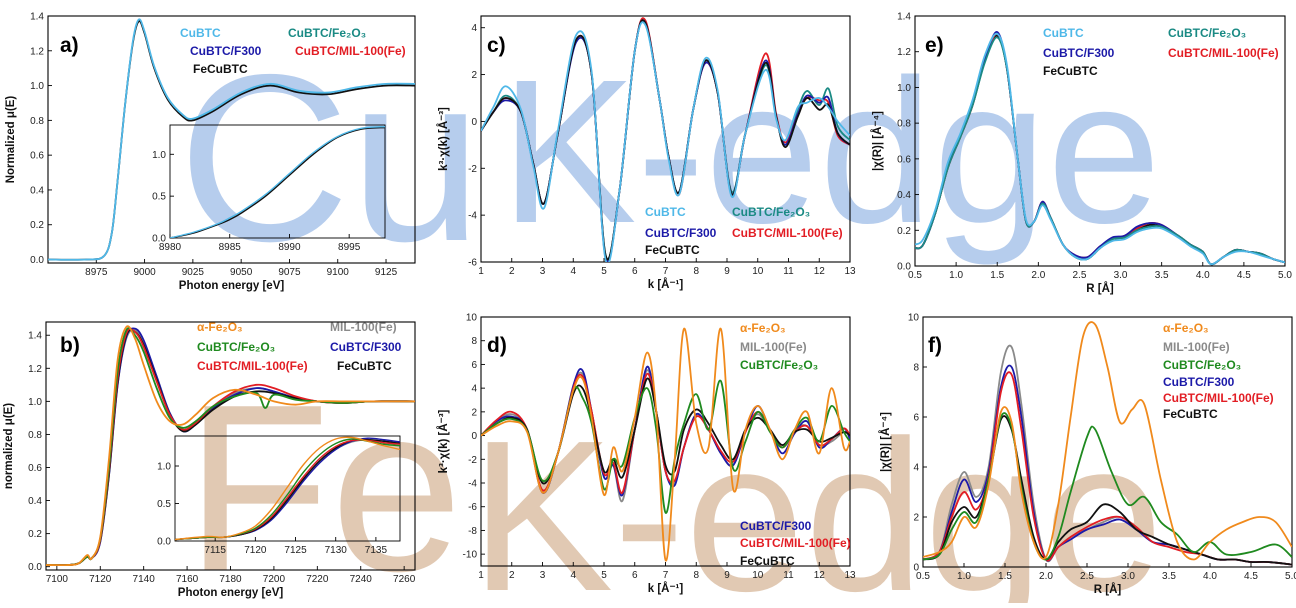  I want to click on panel-d-legend-entry: α-Fe₂O₃, so click(763, 328).